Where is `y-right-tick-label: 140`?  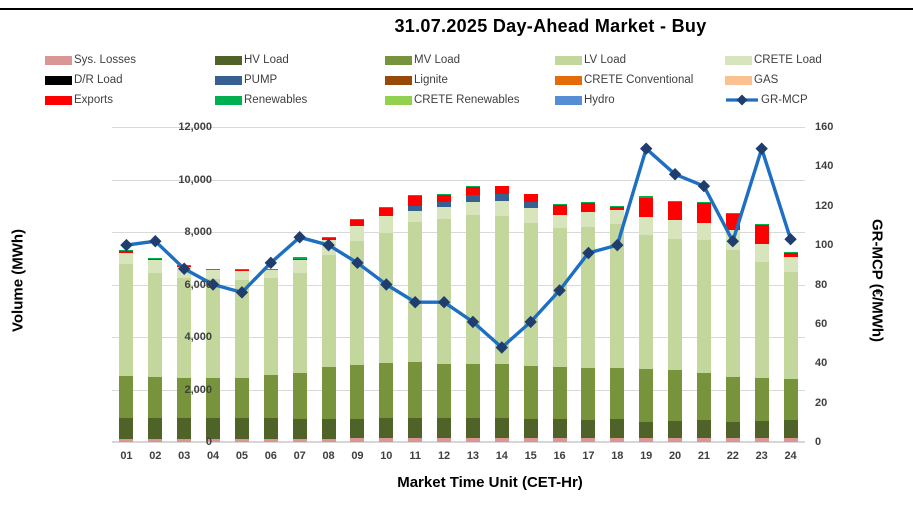 y-right-tick-label: 140 is located at coordinates (824, 166).